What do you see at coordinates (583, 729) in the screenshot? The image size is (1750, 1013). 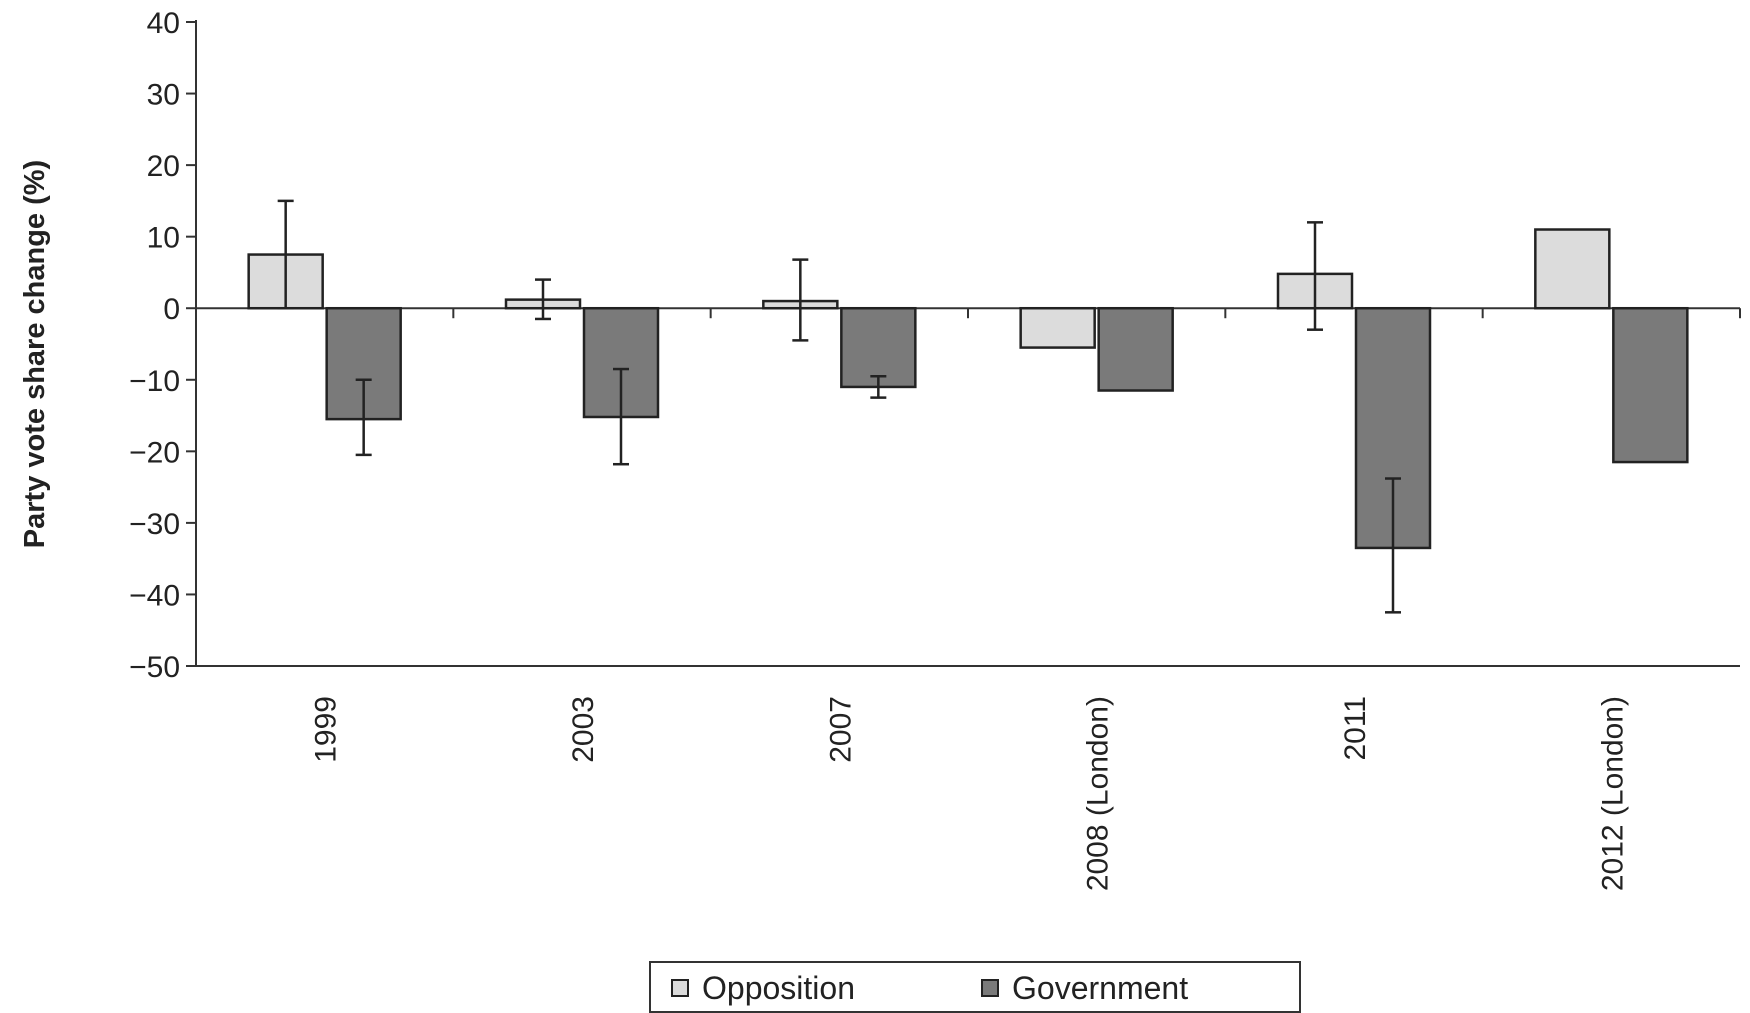 I see `x-category-label: 2003` at bounding box center [583, 729].